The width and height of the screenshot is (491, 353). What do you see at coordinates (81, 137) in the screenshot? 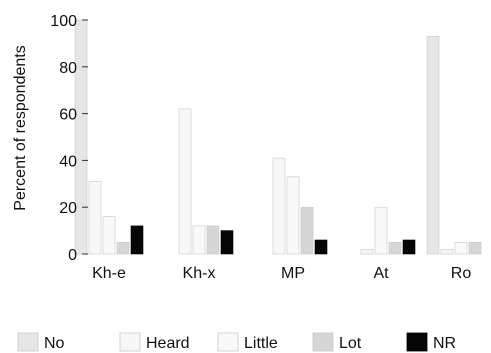
I see `bar-no-kh-e` at bounding box center [81, 137].